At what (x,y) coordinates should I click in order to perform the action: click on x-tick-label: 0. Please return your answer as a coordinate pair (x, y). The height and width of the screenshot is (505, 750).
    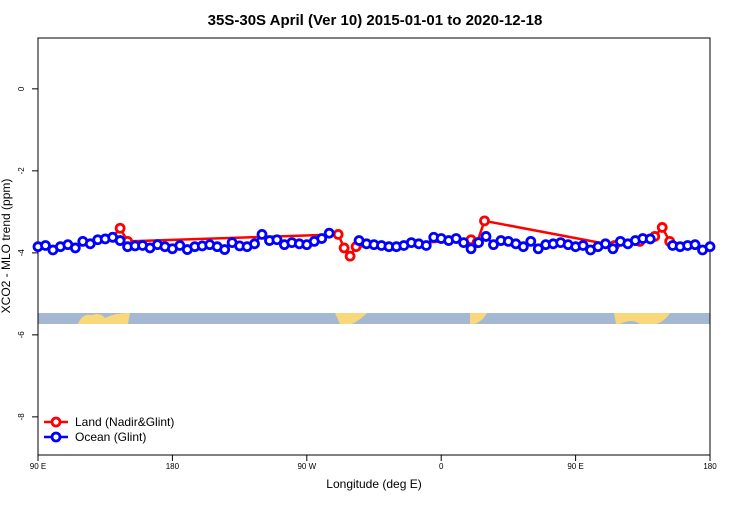
    Looking at the image, I should click on (441, 466).